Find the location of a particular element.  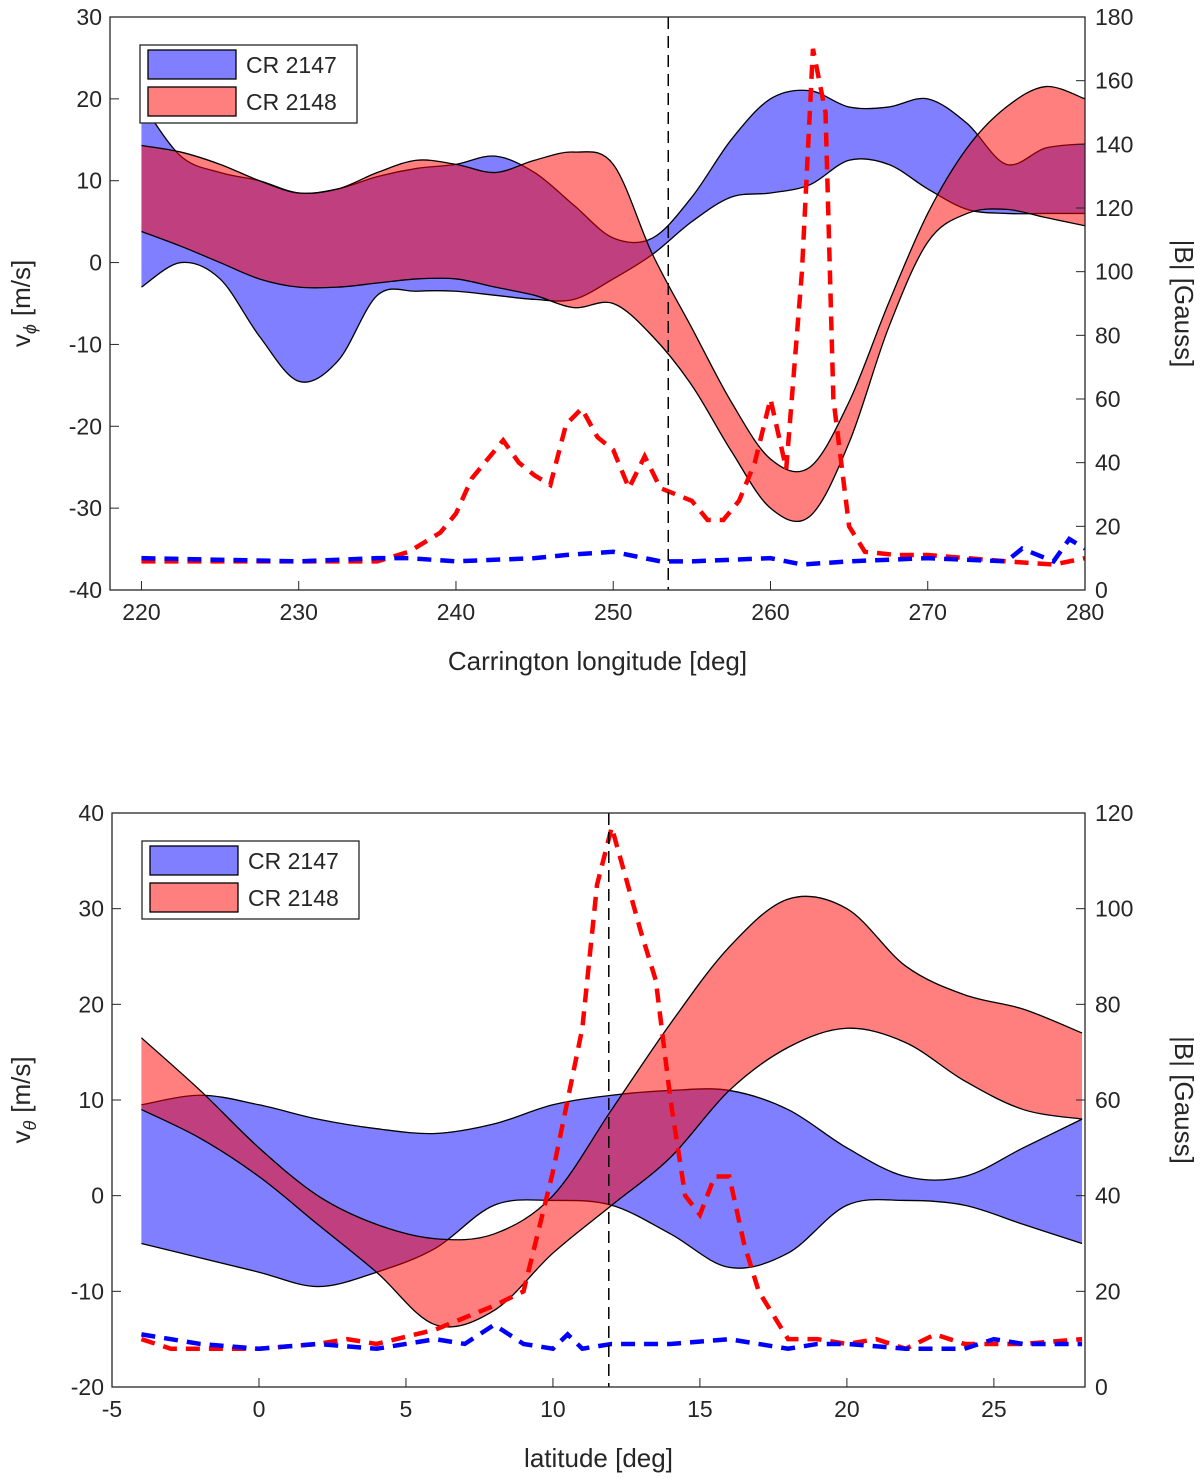

y-tick-label: -30 is located at coordinates (85, 508).